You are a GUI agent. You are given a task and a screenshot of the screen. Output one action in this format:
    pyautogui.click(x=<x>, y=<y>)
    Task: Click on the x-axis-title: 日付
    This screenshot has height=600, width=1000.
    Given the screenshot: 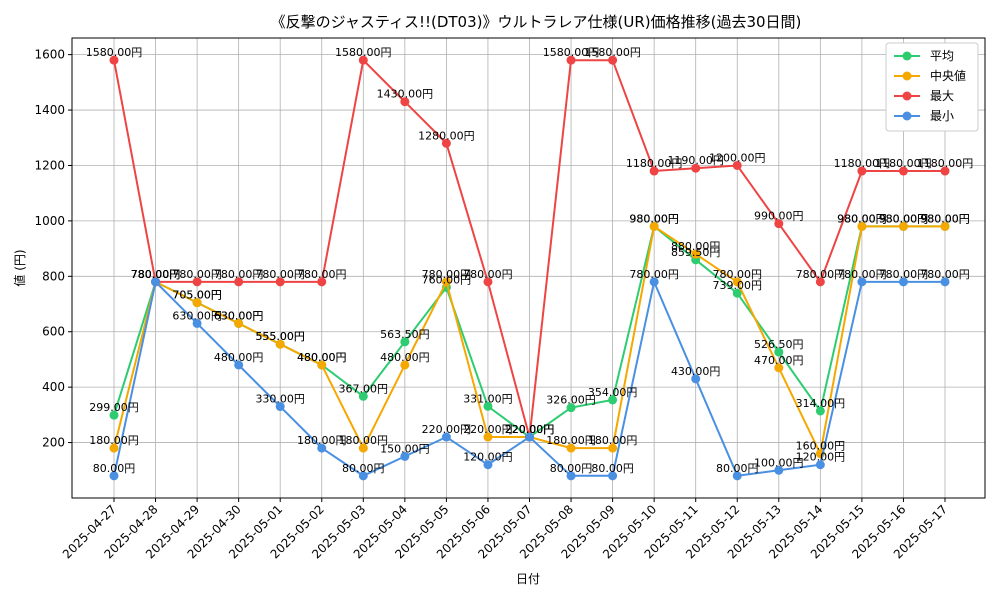 What is the action you would take?
    pyautogui.click(x=528, y=579)
    